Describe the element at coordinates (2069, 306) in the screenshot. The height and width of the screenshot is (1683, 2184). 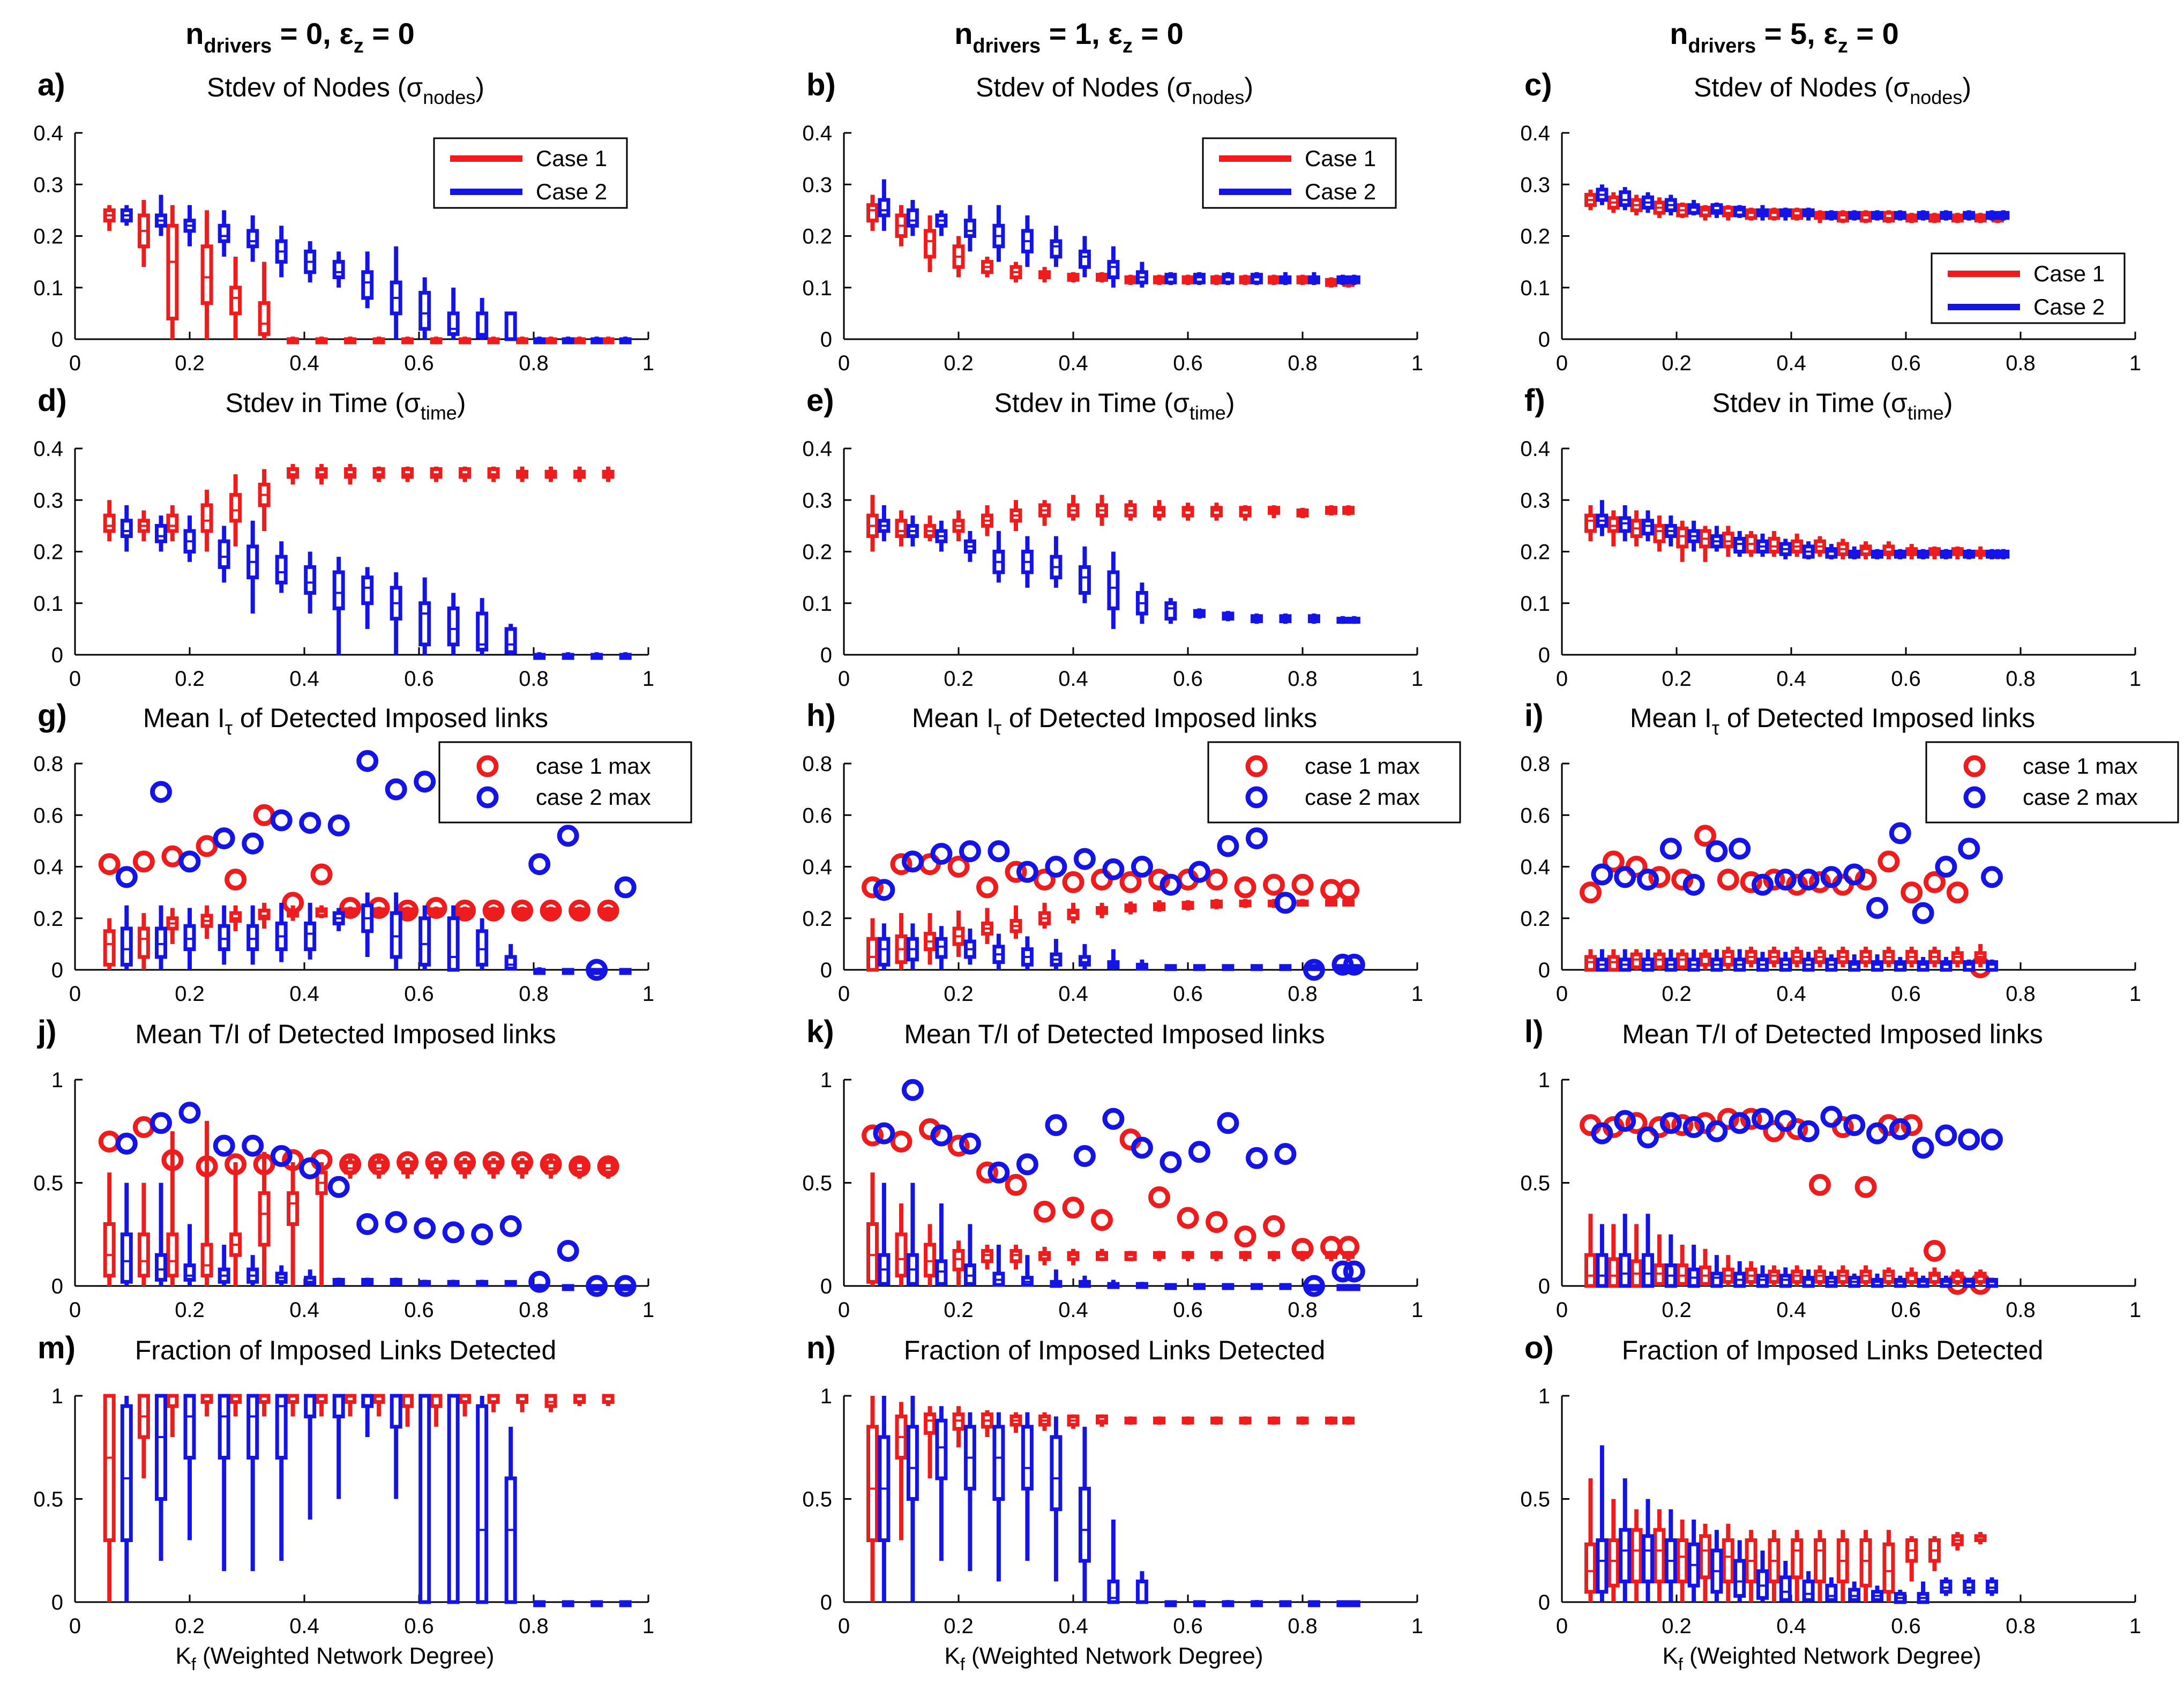
I see `legend-label: Case 2` at that location.